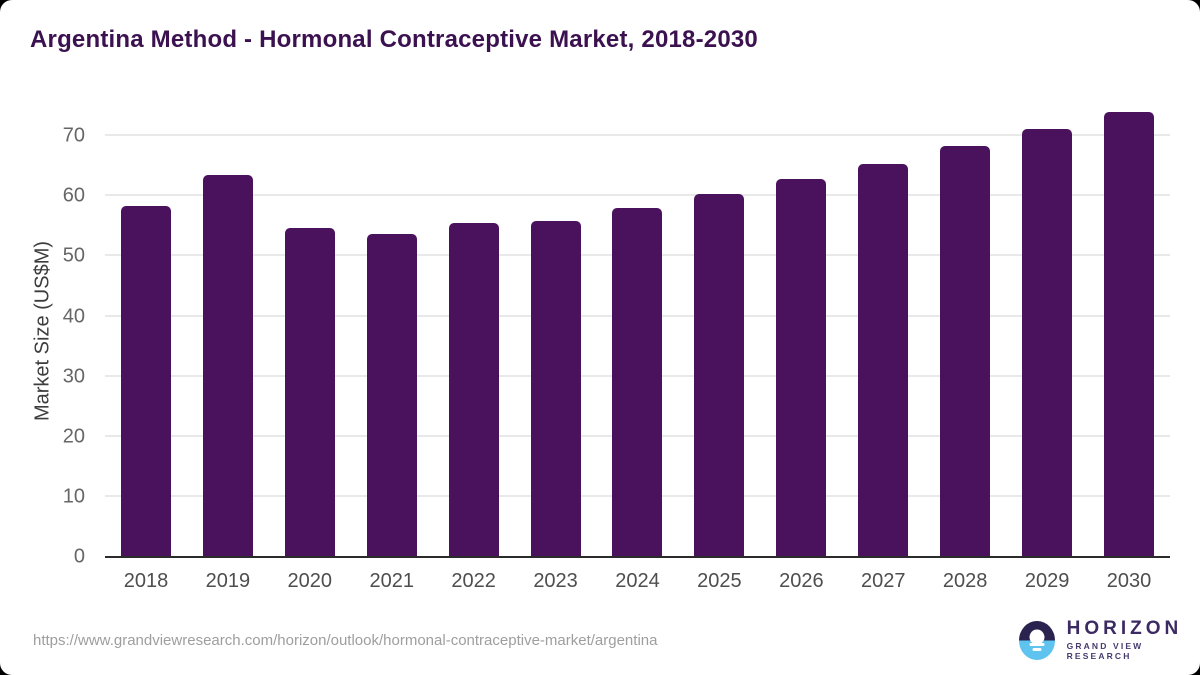  I want to click on bar-slot-2024, so click(638, 331).